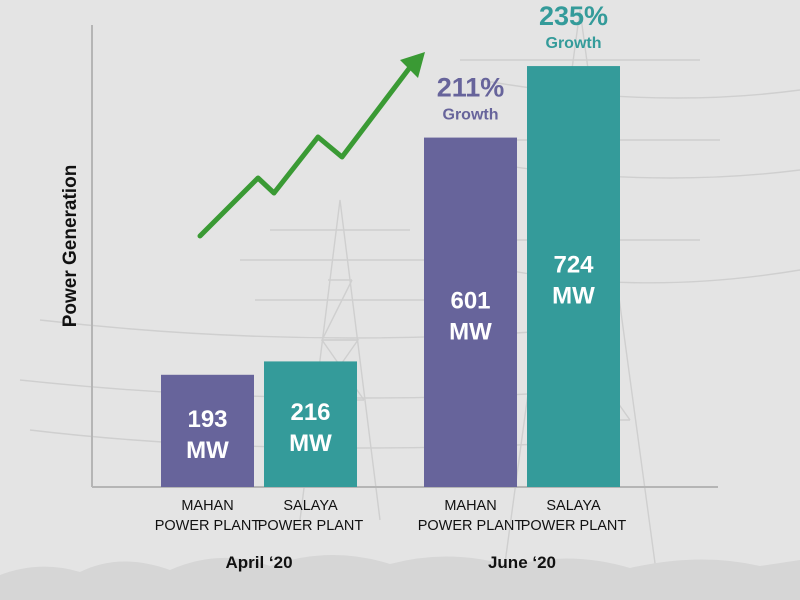 The width and height of the screenshot is (800, 600). Describe the element at coordinates (400, 577) in the screenshot. I see `bottom-treeline` at that location.